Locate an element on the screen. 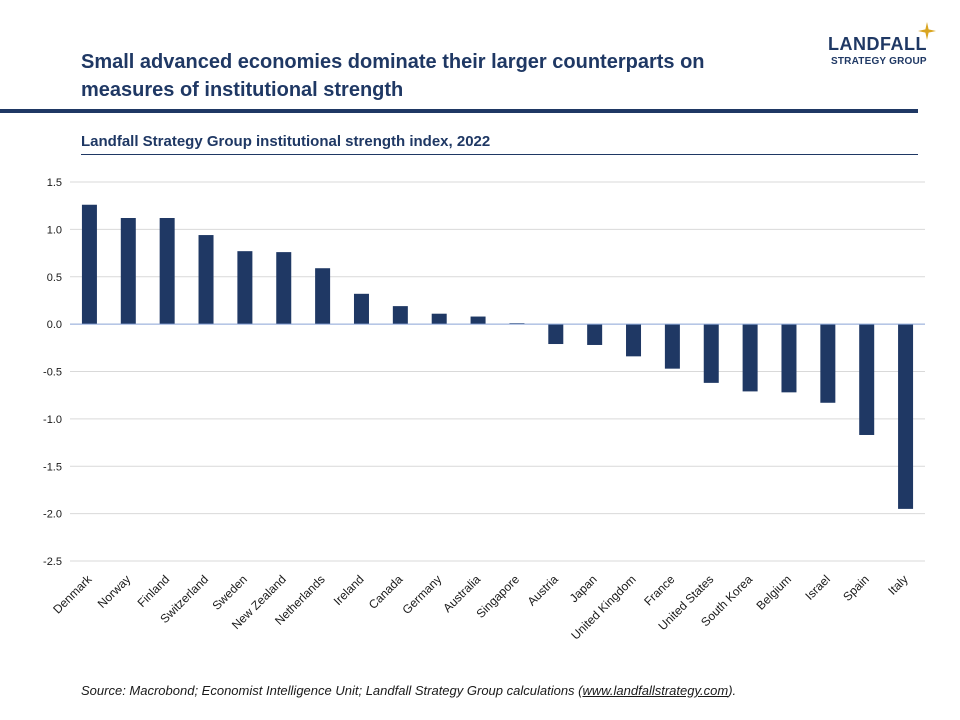  star-icon is located at coordinates (927, 31).